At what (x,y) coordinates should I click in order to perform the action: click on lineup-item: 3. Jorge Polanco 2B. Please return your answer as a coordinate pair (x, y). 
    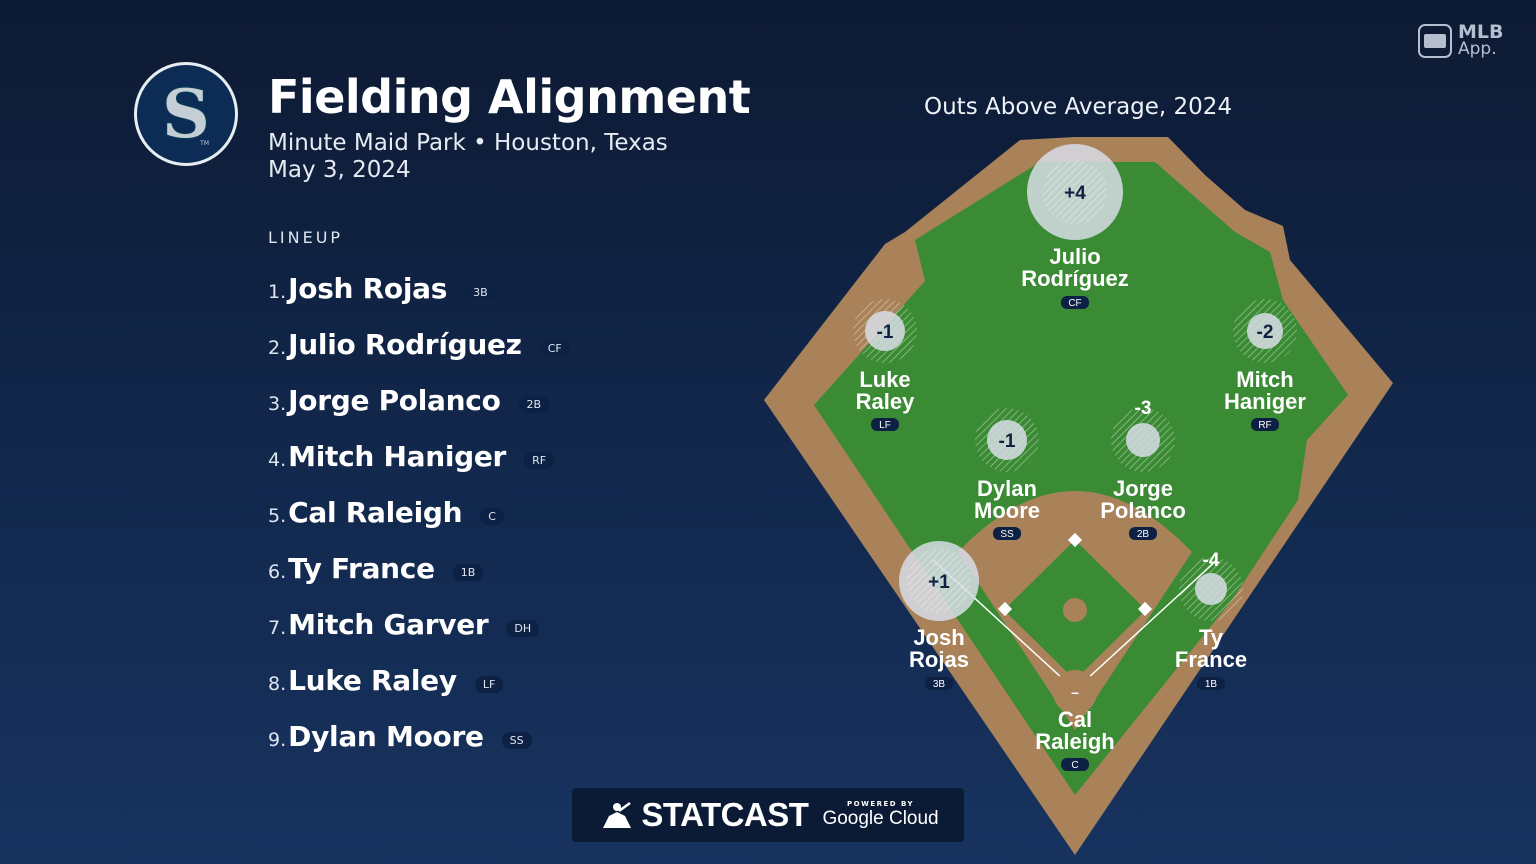
    Looking at the image, I should click on (419, 400).